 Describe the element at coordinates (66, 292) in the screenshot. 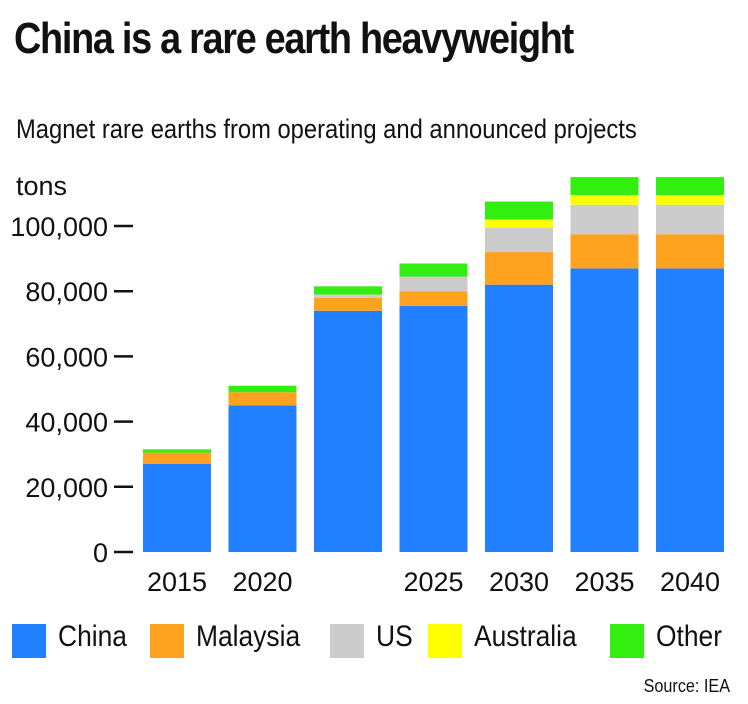

I see `y-tick-label: 80,000` at that location.